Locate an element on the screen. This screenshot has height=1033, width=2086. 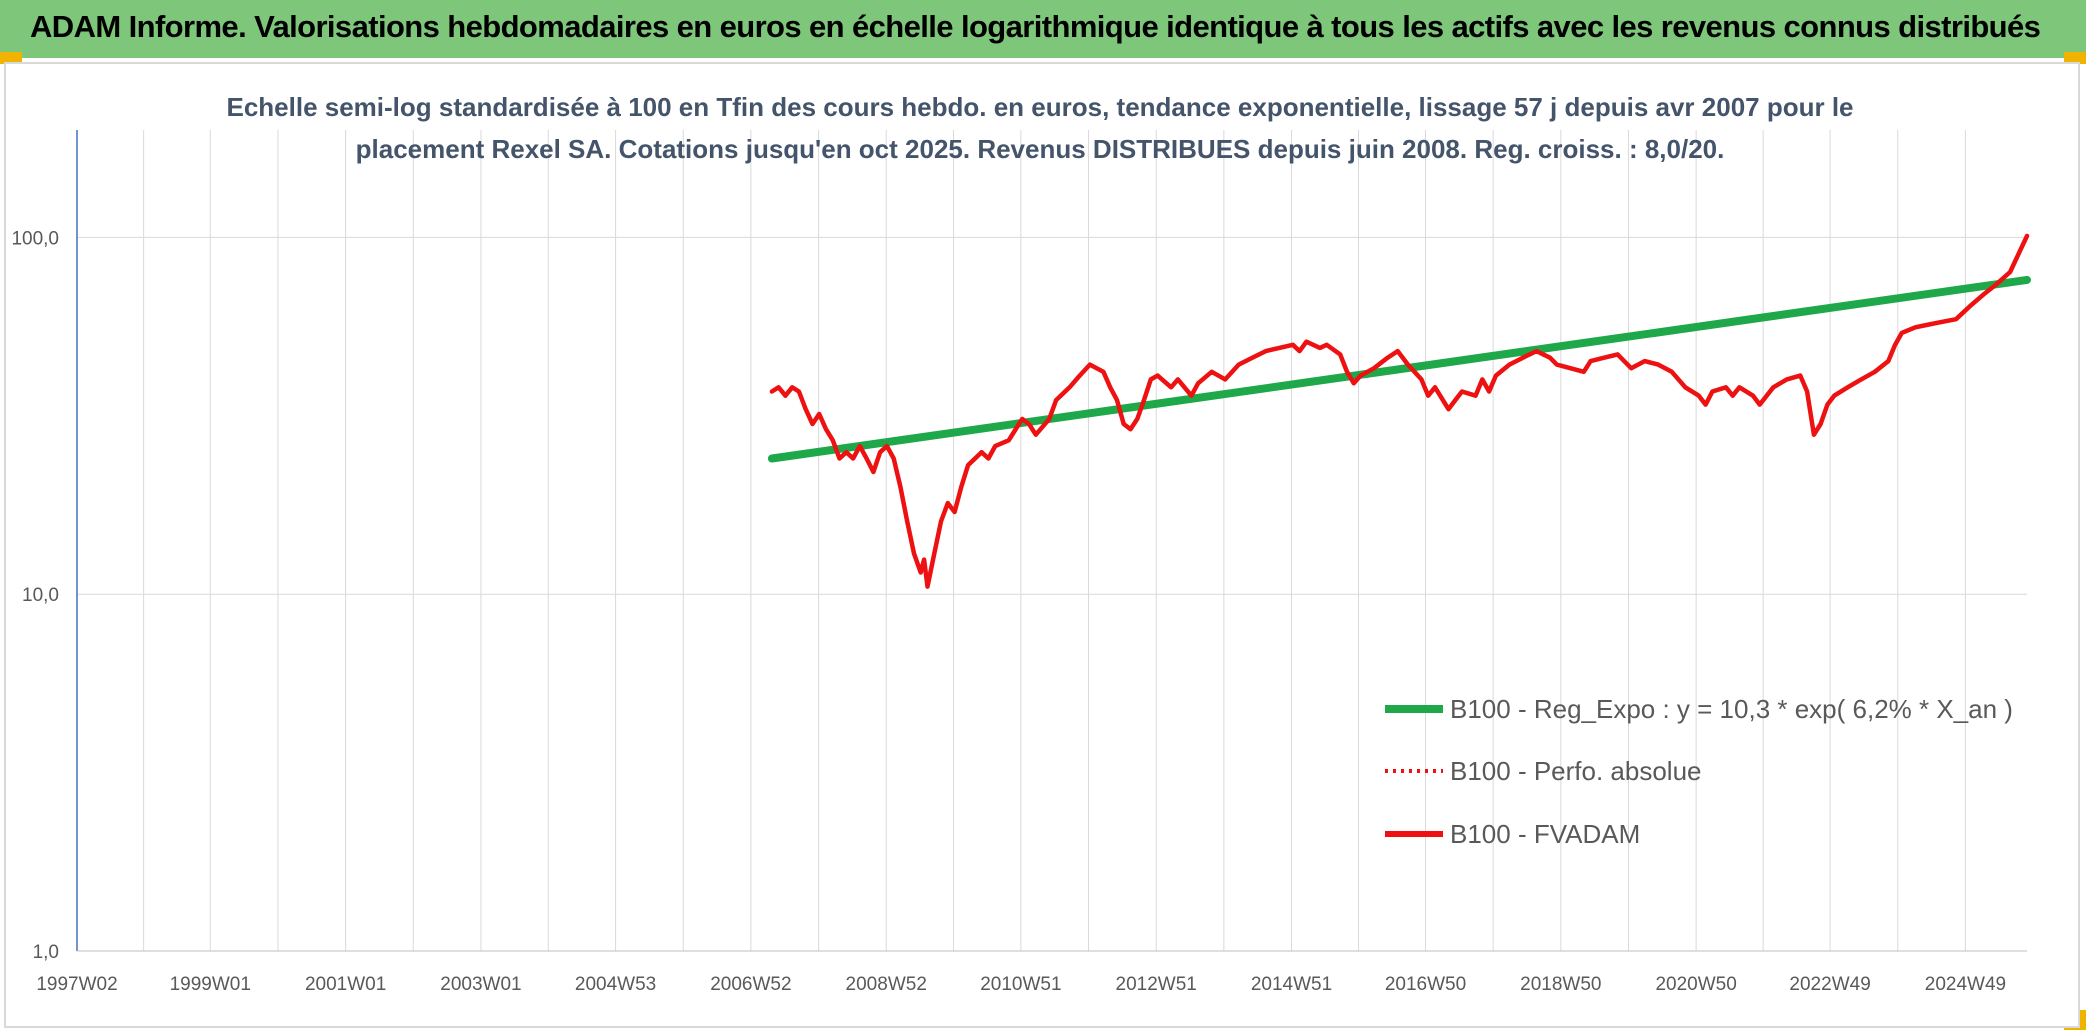
legend-label-2: B100 - FVADAM is located at coordinates (1545, 834).